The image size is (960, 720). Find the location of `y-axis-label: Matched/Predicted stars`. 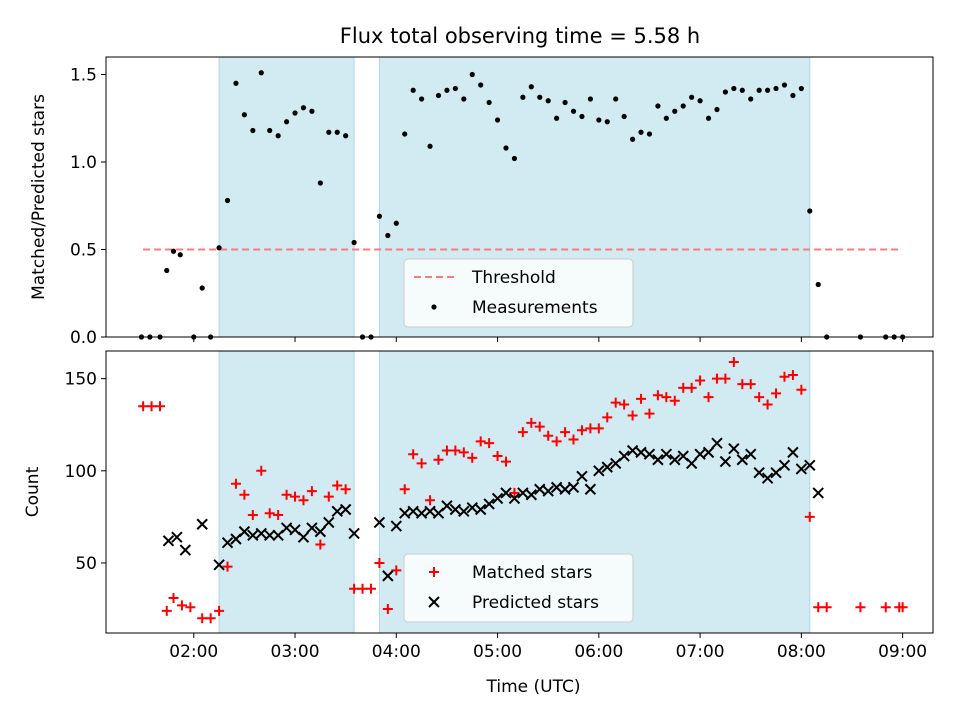

y-axis-label: Matched/Predicted stars is located at coordinates (39, 197).